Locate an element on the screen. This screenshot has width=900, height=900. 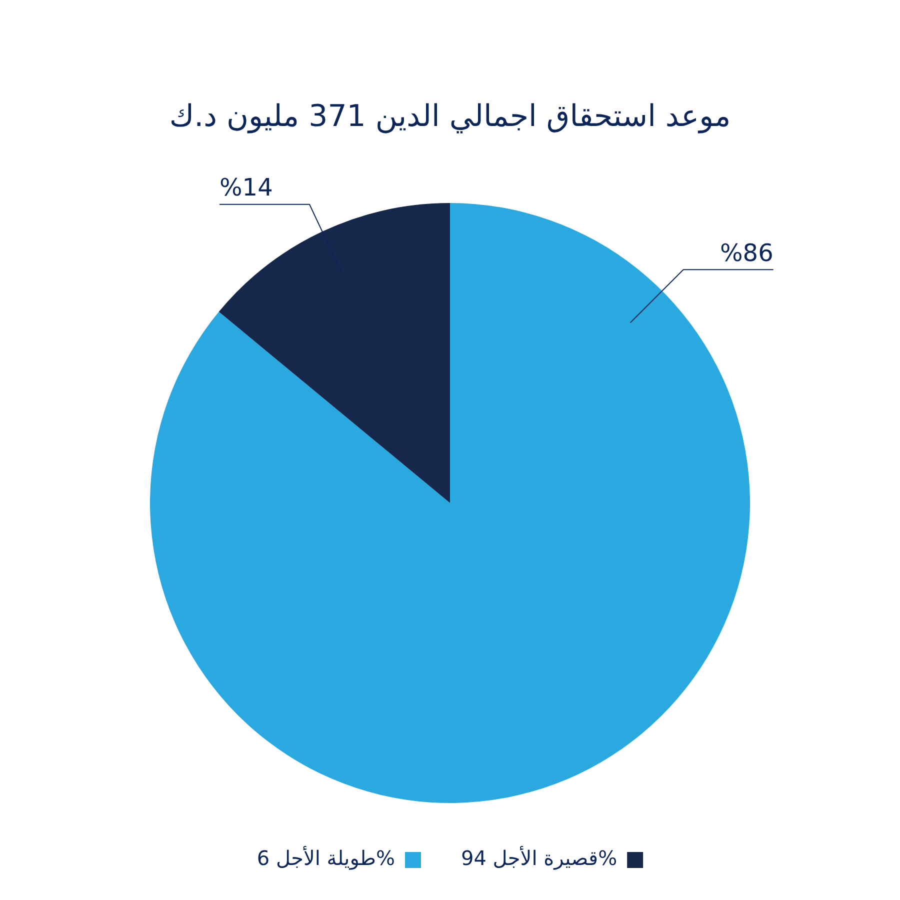
legend-label: قصيرة الأجل 94% is located at coordinates (539, 857).